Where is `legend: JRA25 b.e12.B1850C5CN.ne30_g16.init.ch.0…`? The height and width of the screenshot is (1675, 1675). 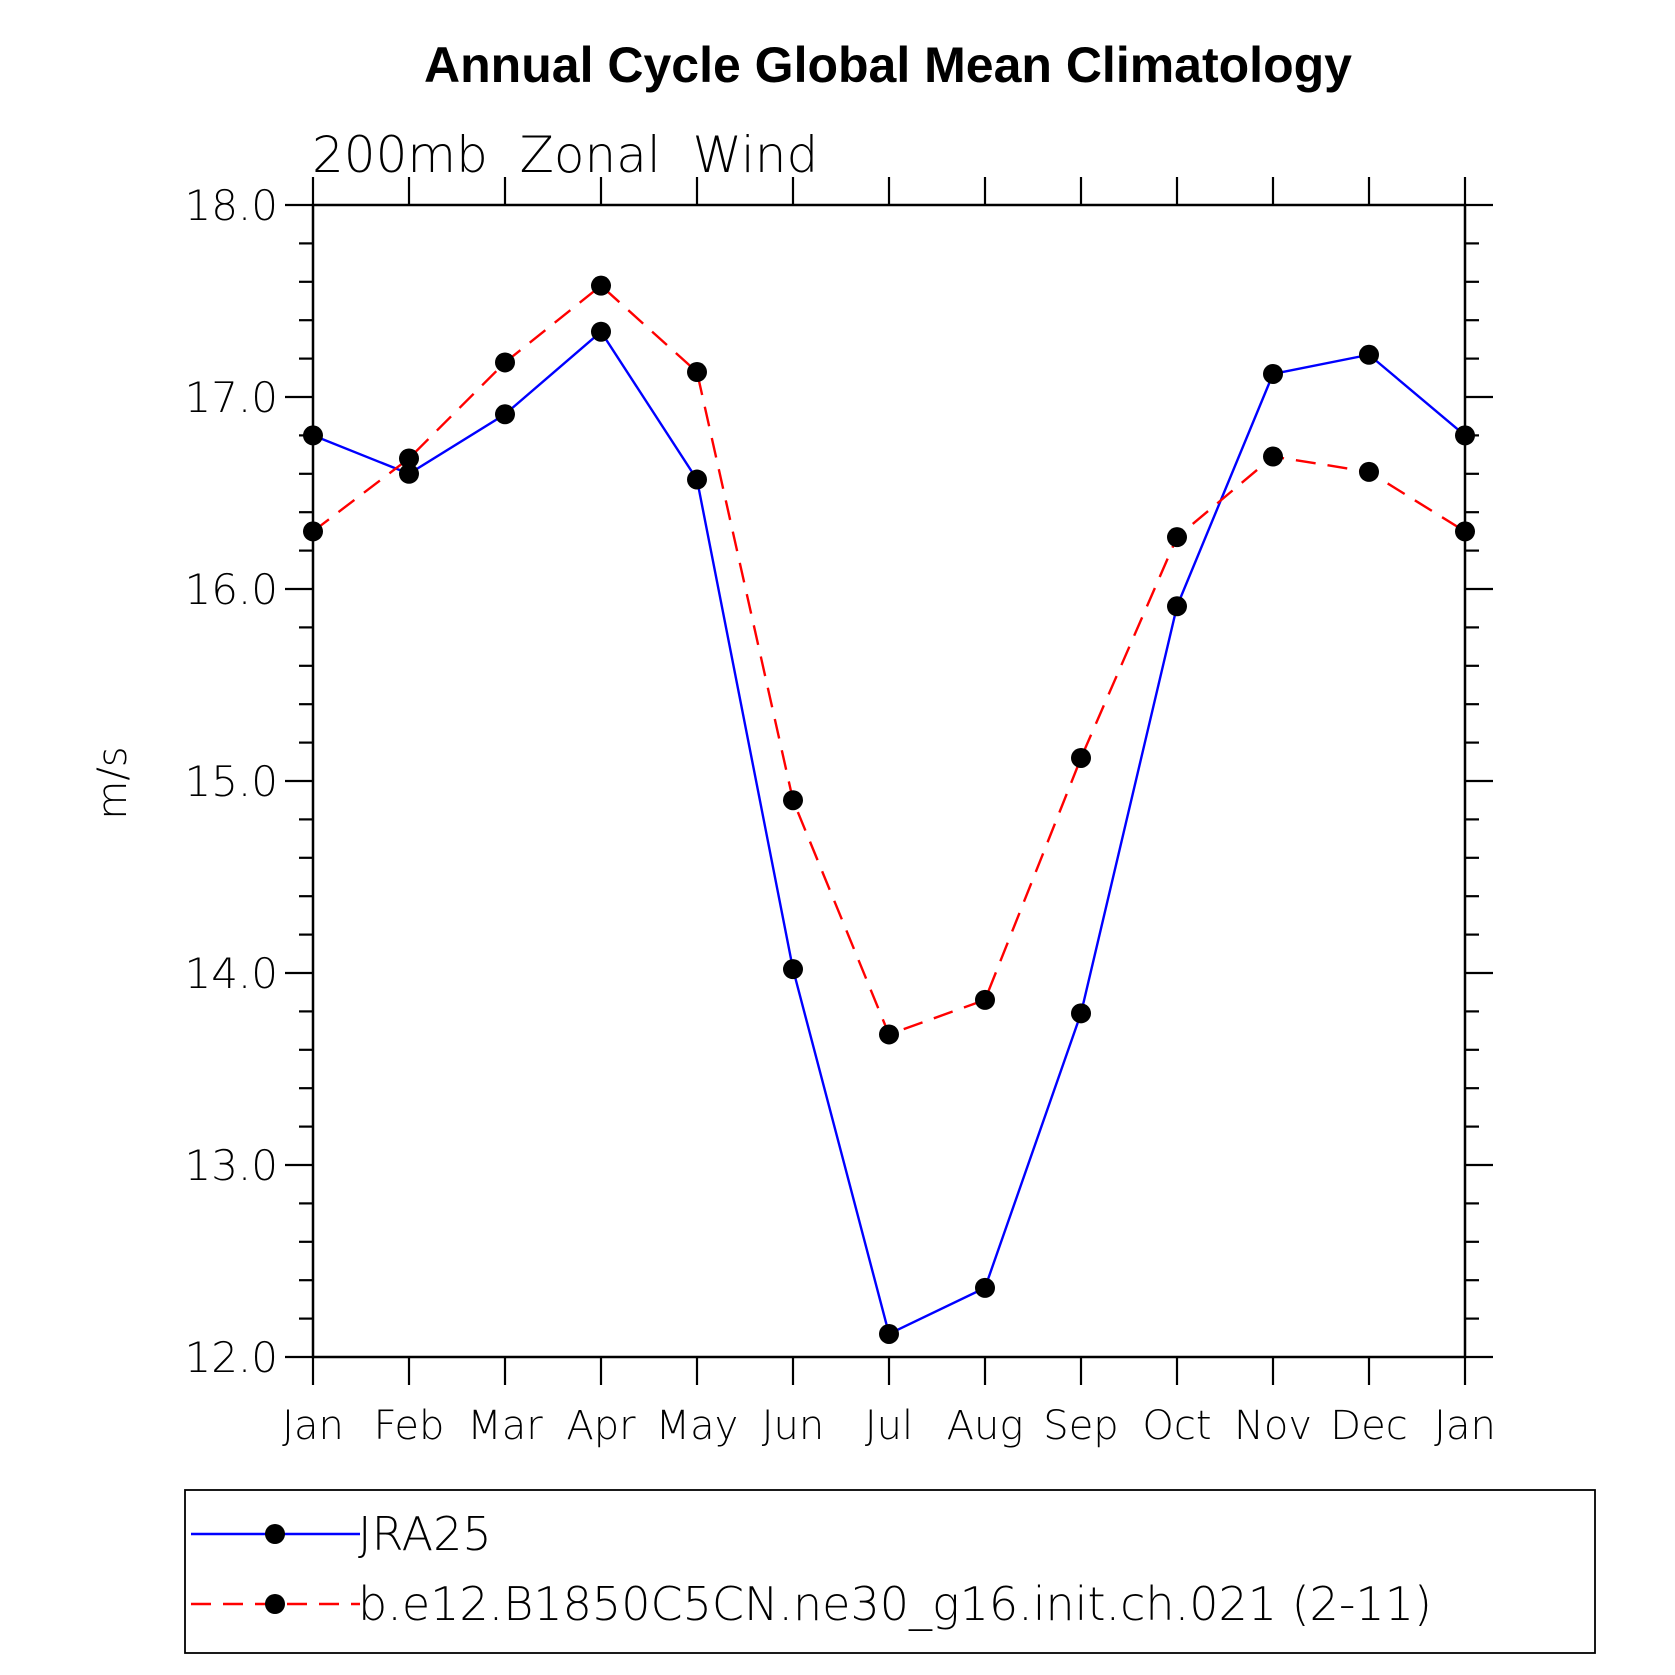 legend: JRA25 b.e12.B1850C5CN.ne30_g16.init.ch.0… is located at coordinates (890, 1571).